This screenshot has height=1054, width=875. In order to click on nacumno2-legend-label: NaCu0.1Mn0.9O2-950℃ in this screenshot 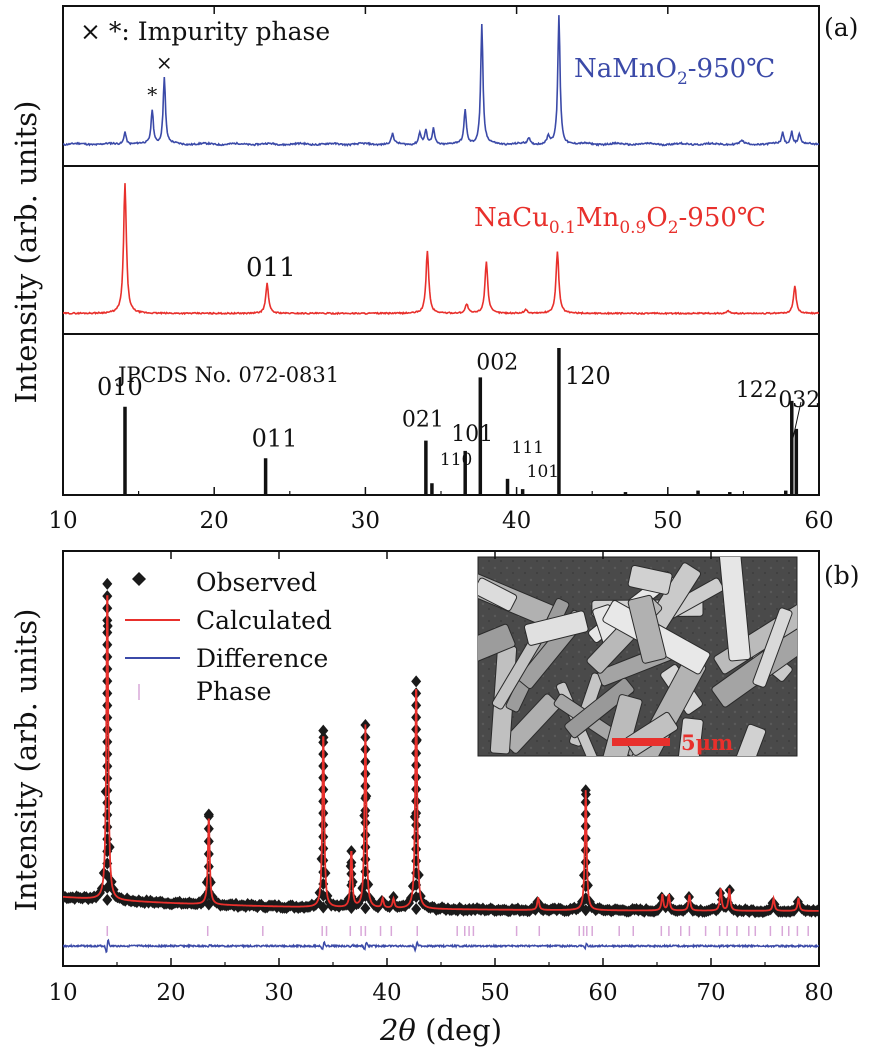, I will do `click(620, 220)`.